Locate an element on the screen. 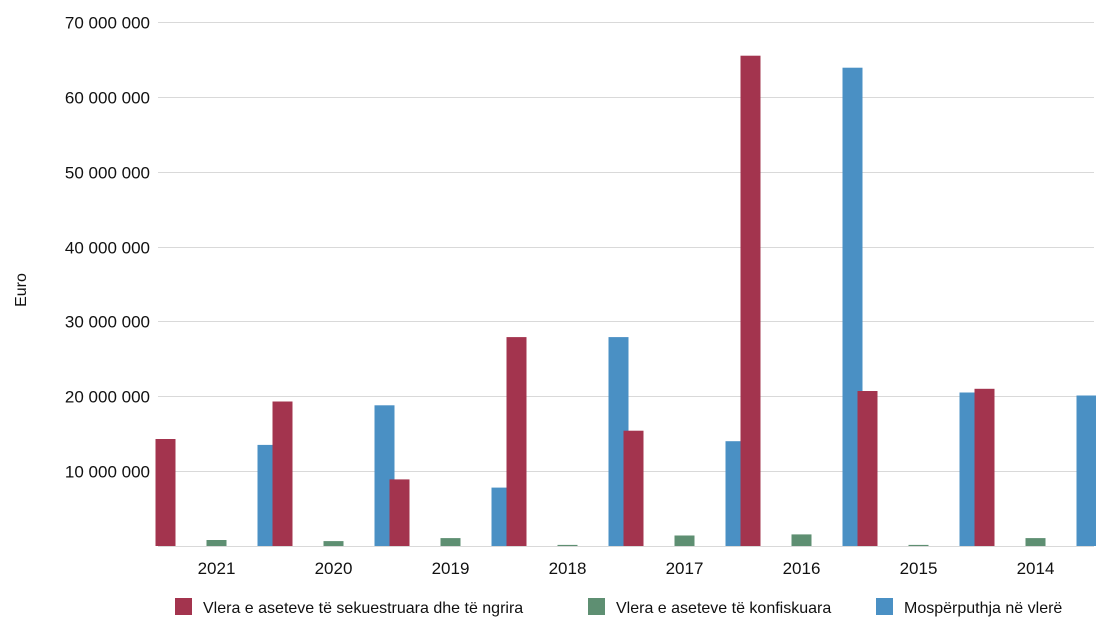 This screenshot has width=1096, height=619. legend-label: Mospërputhja në vlerë is located at coordinates (983, 608).